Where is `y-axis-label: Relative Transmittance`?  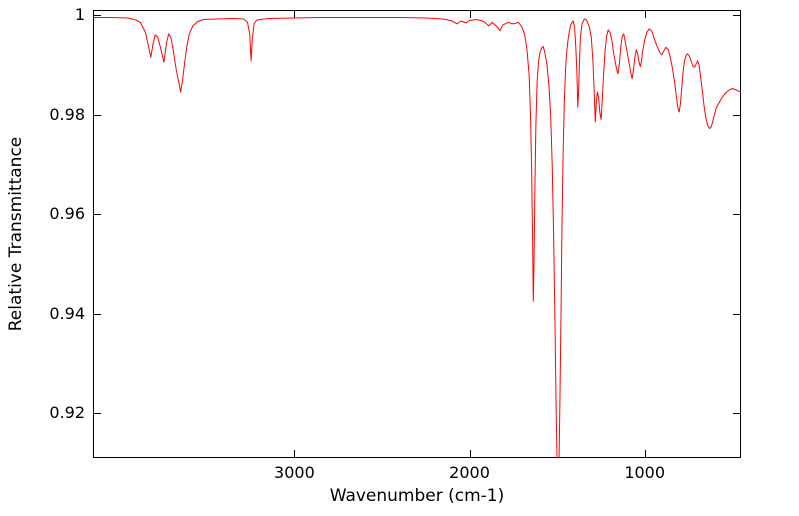
y-axis-label: Relative Transmittance is located at coordinates (16, 234).